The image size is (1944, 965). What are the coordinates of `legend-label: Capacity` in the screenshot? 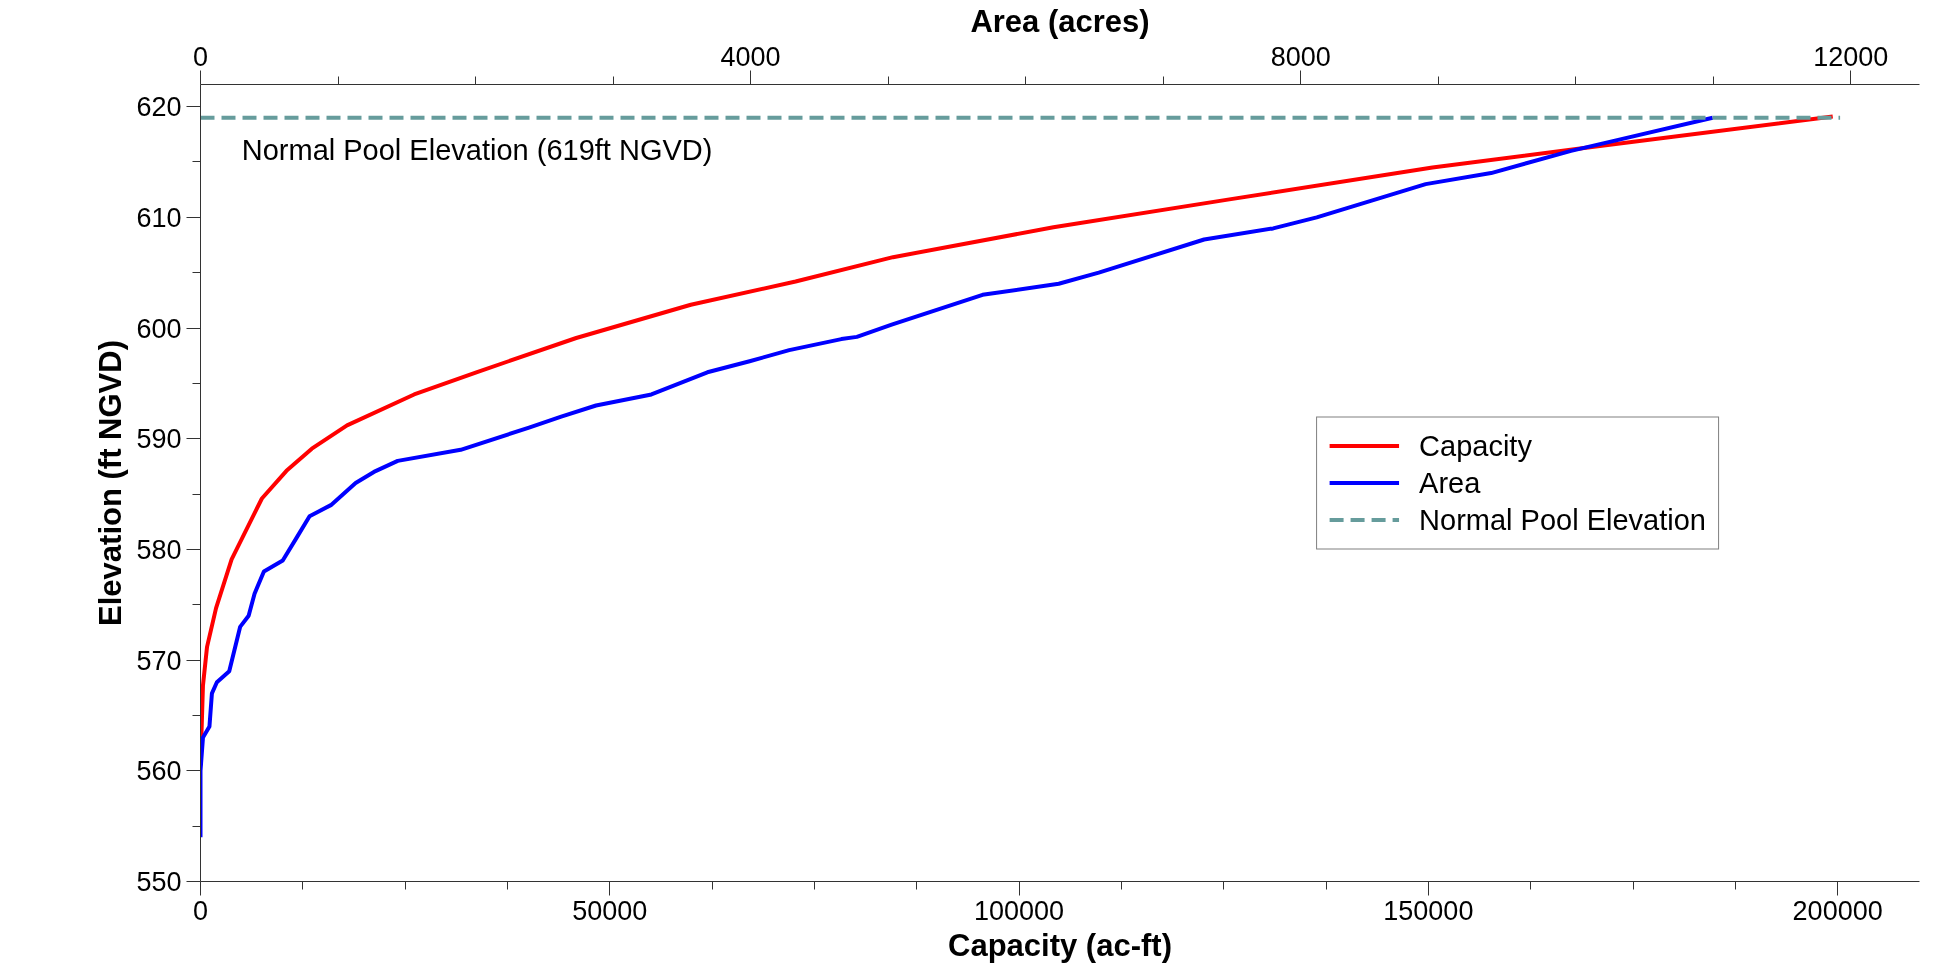 It's located at (1475, 445).